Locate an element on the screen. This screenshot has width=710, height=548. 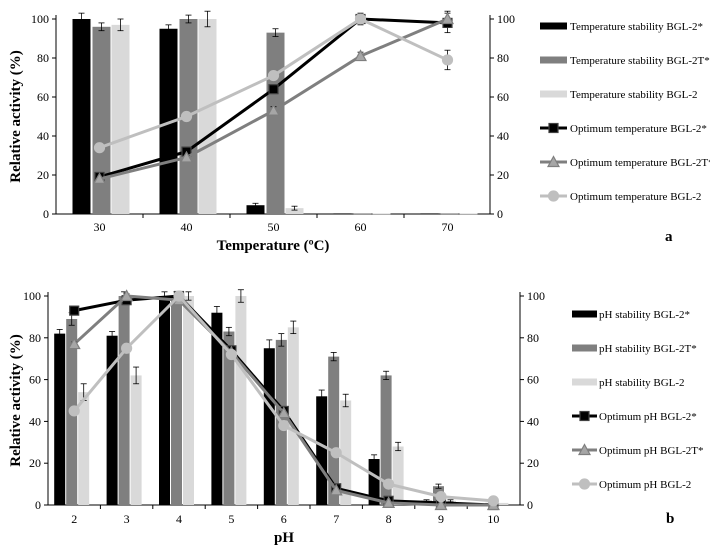
x-tick-label: 10 is located at coordinates (493, 519).